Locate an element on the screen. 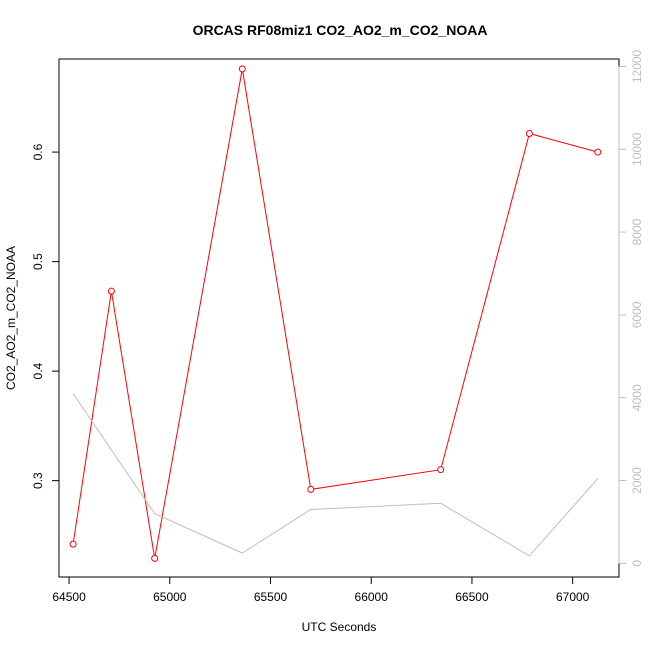 The width and height of the screenshot is (650, 650). x-tick-label: 64500 is located at coordinates (69, 597).